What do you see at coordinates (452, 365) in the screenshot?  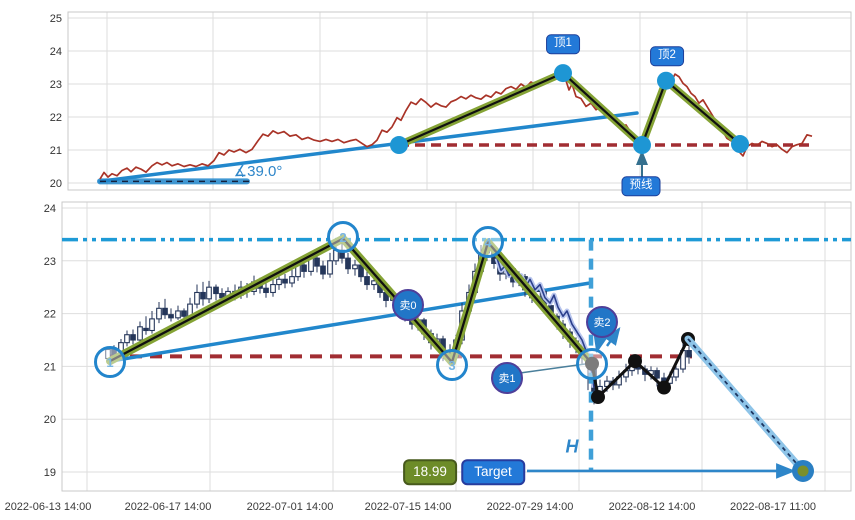 I see `pivot-circle-3: 3` at bounding box center [452, 365].